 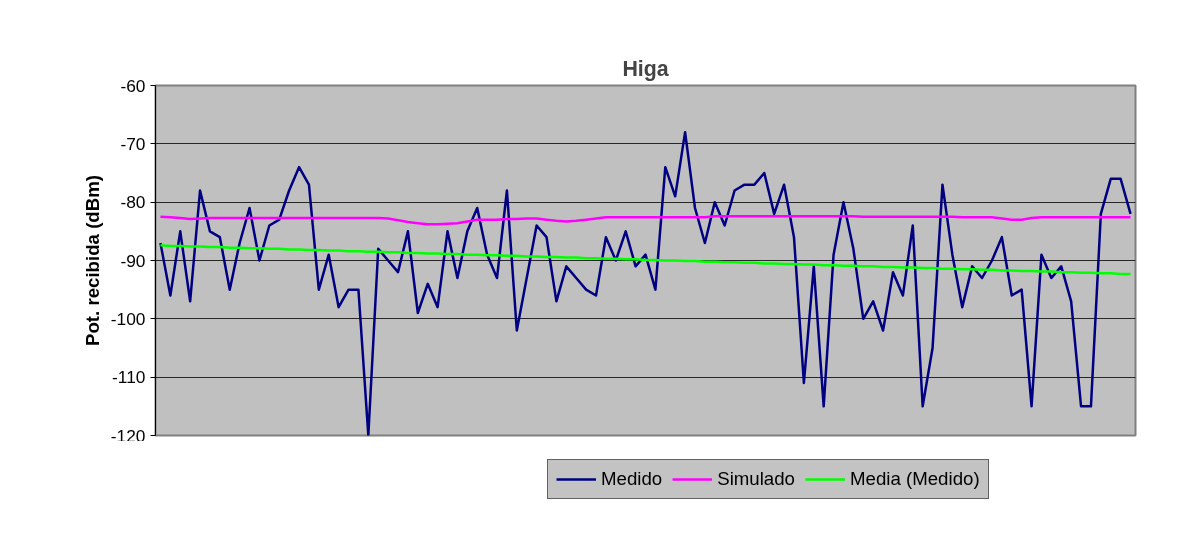 I want to click on legend-label: Media (Medido), so click(x=914, y=479).